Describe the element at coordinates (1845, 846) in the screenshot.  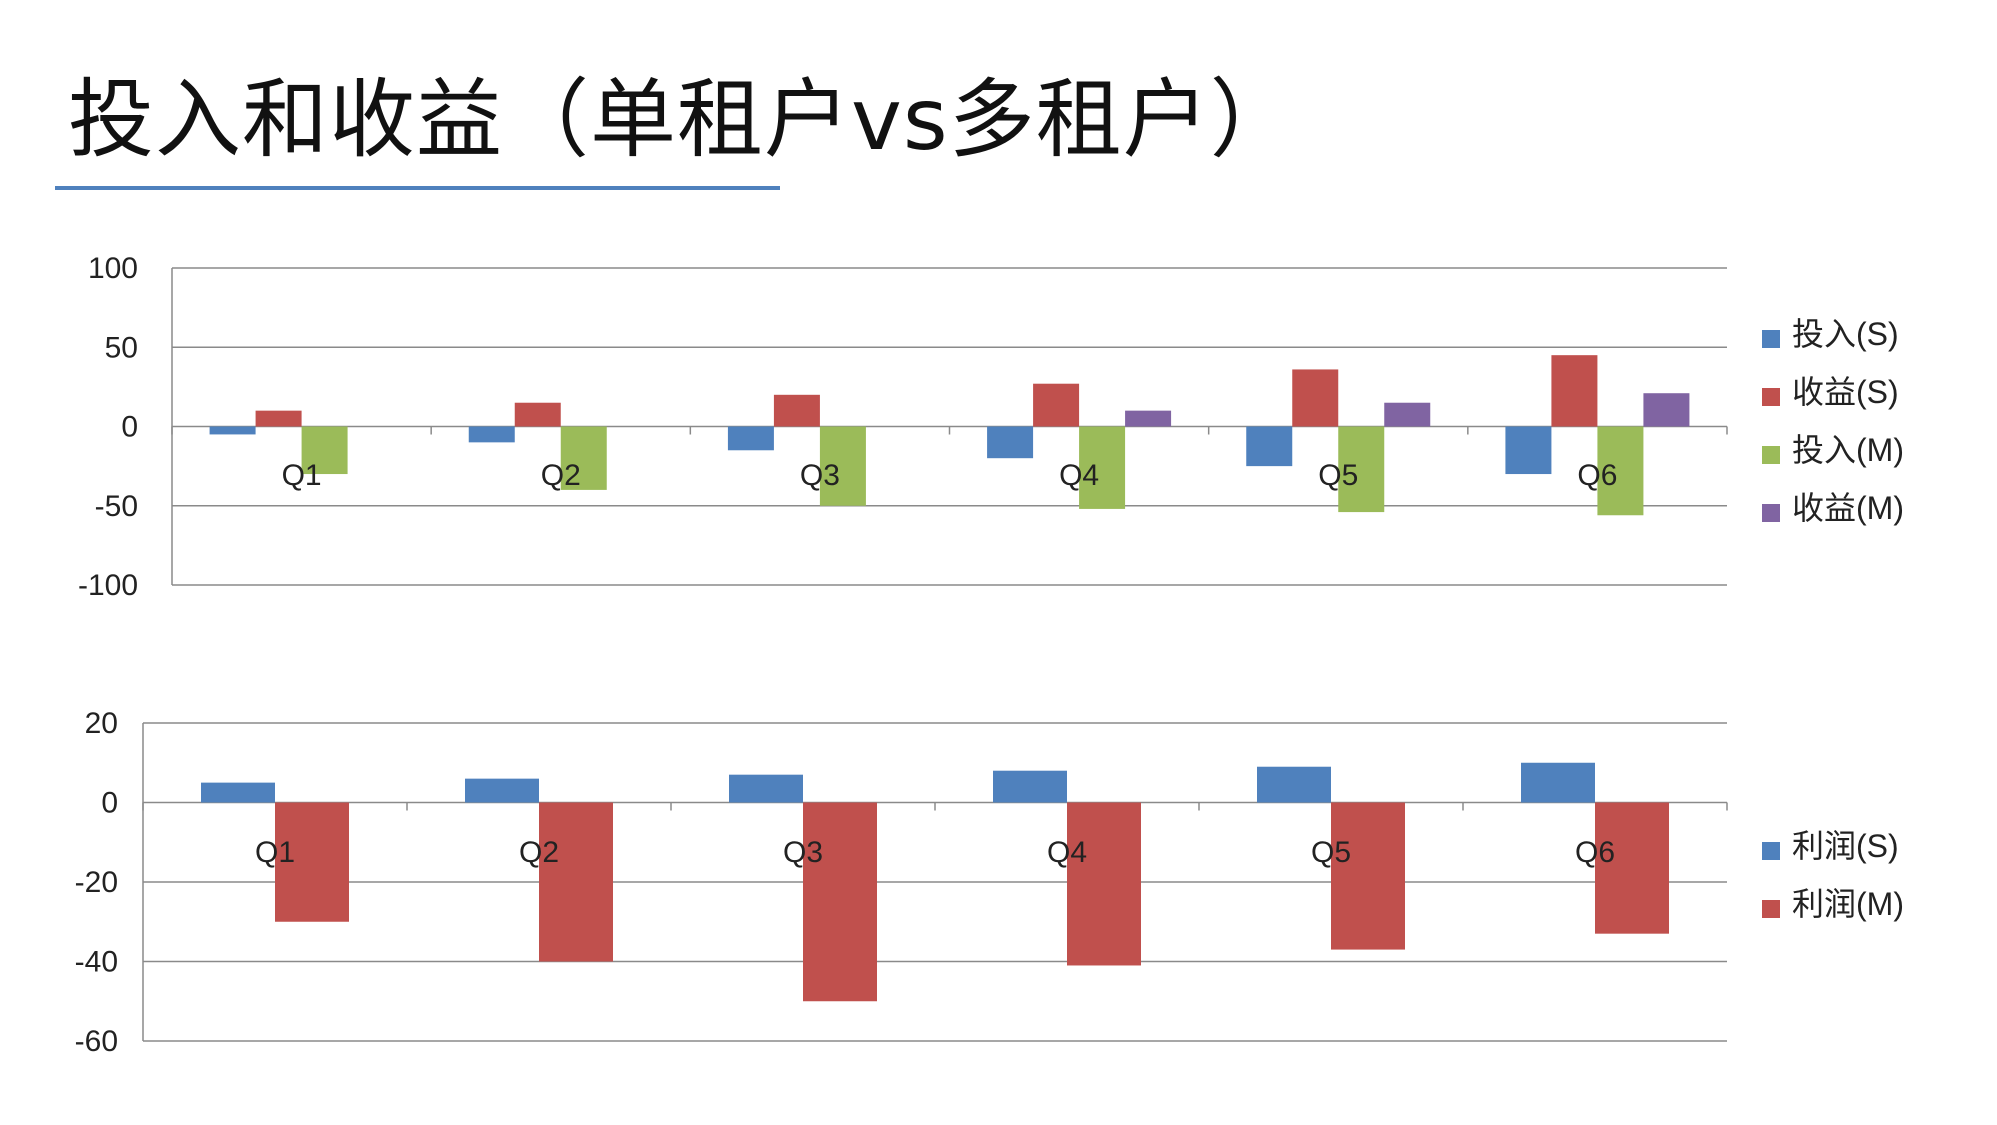
I see `legend-label: 利润(S)` at that location.